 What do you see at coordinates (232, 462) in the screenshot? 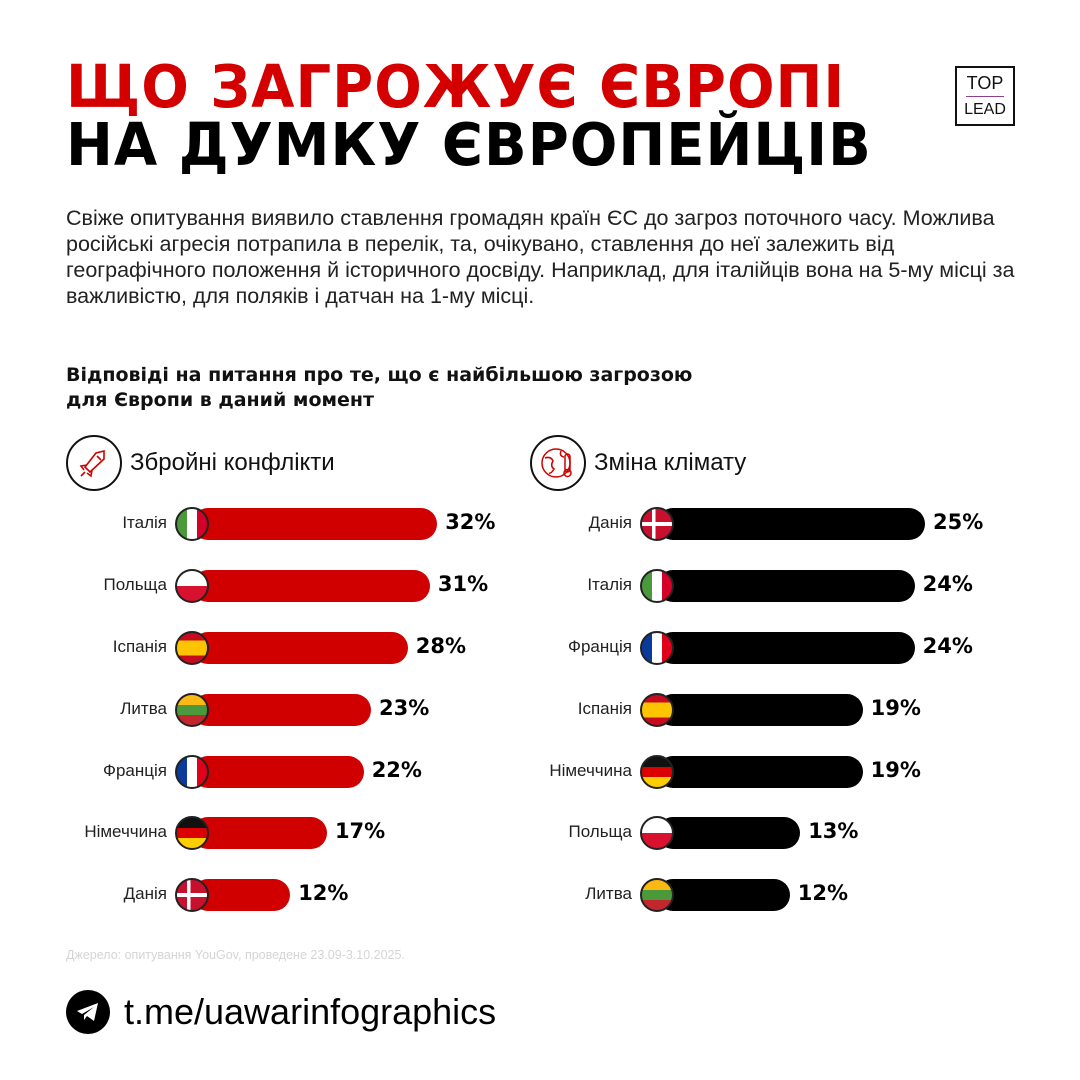
I see `chart-title: Збройні конфлікти` at bounding box center [232, 462].